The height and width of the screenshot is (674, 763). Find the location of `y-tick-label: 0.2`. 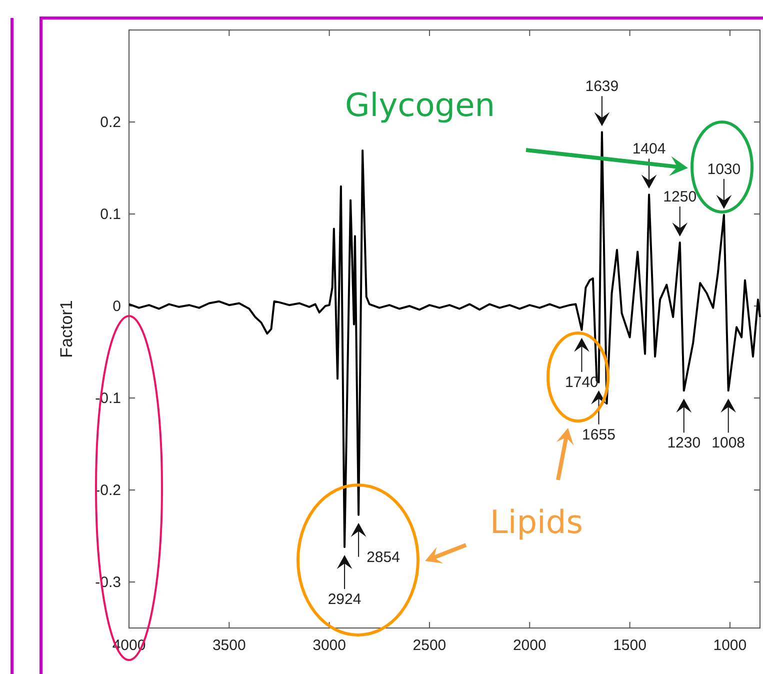

y-tick-label: 0.2 is located at coordinates (110, 122).